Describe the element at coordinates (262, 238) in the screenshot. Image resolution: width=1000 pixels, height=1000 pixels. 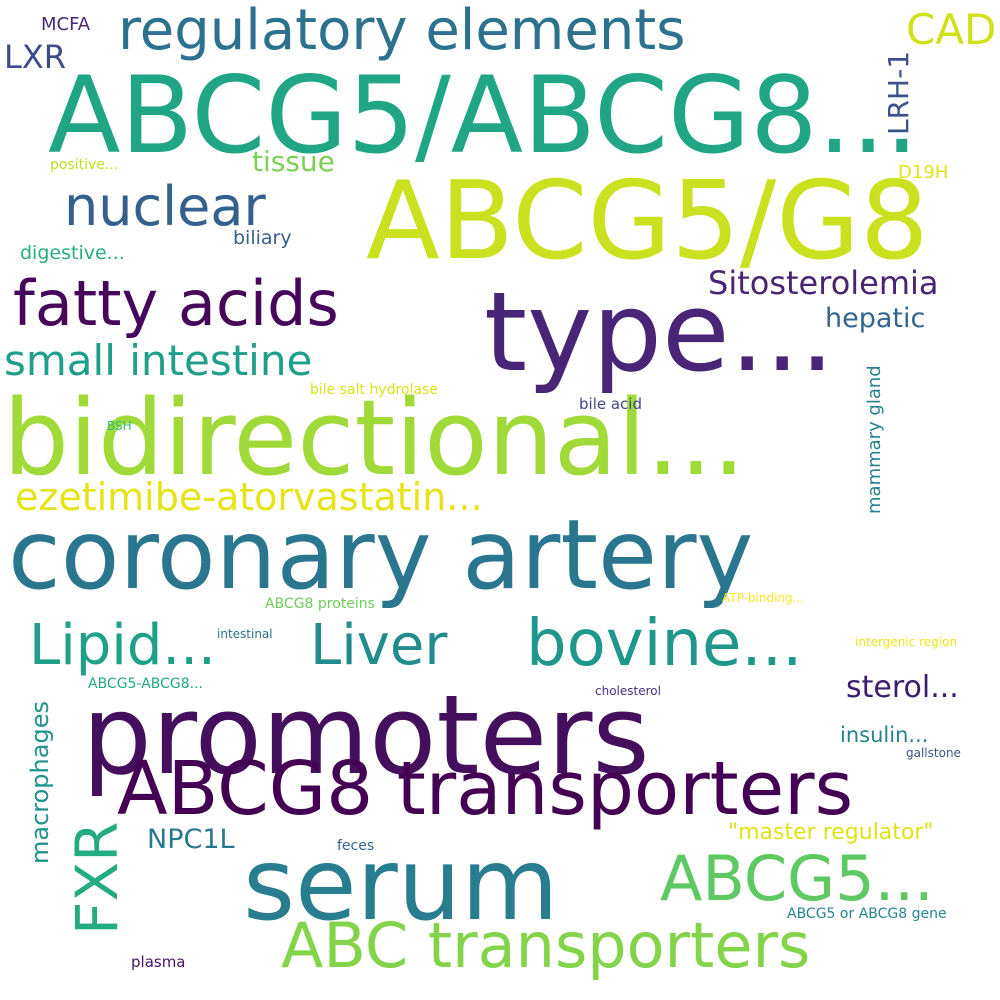
I see `word-biliary: biliary` at that location.